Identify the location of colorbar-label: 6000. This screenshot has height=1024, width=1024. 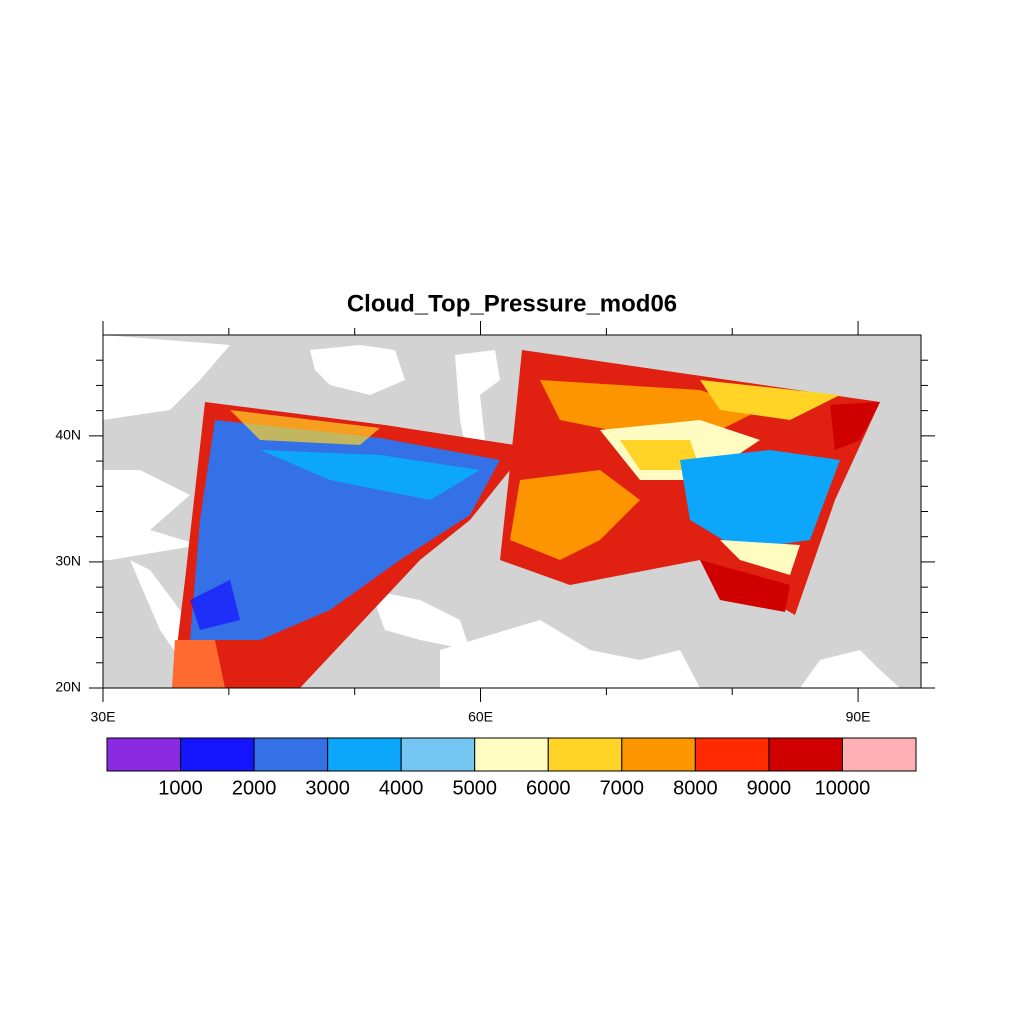
(548, 788).